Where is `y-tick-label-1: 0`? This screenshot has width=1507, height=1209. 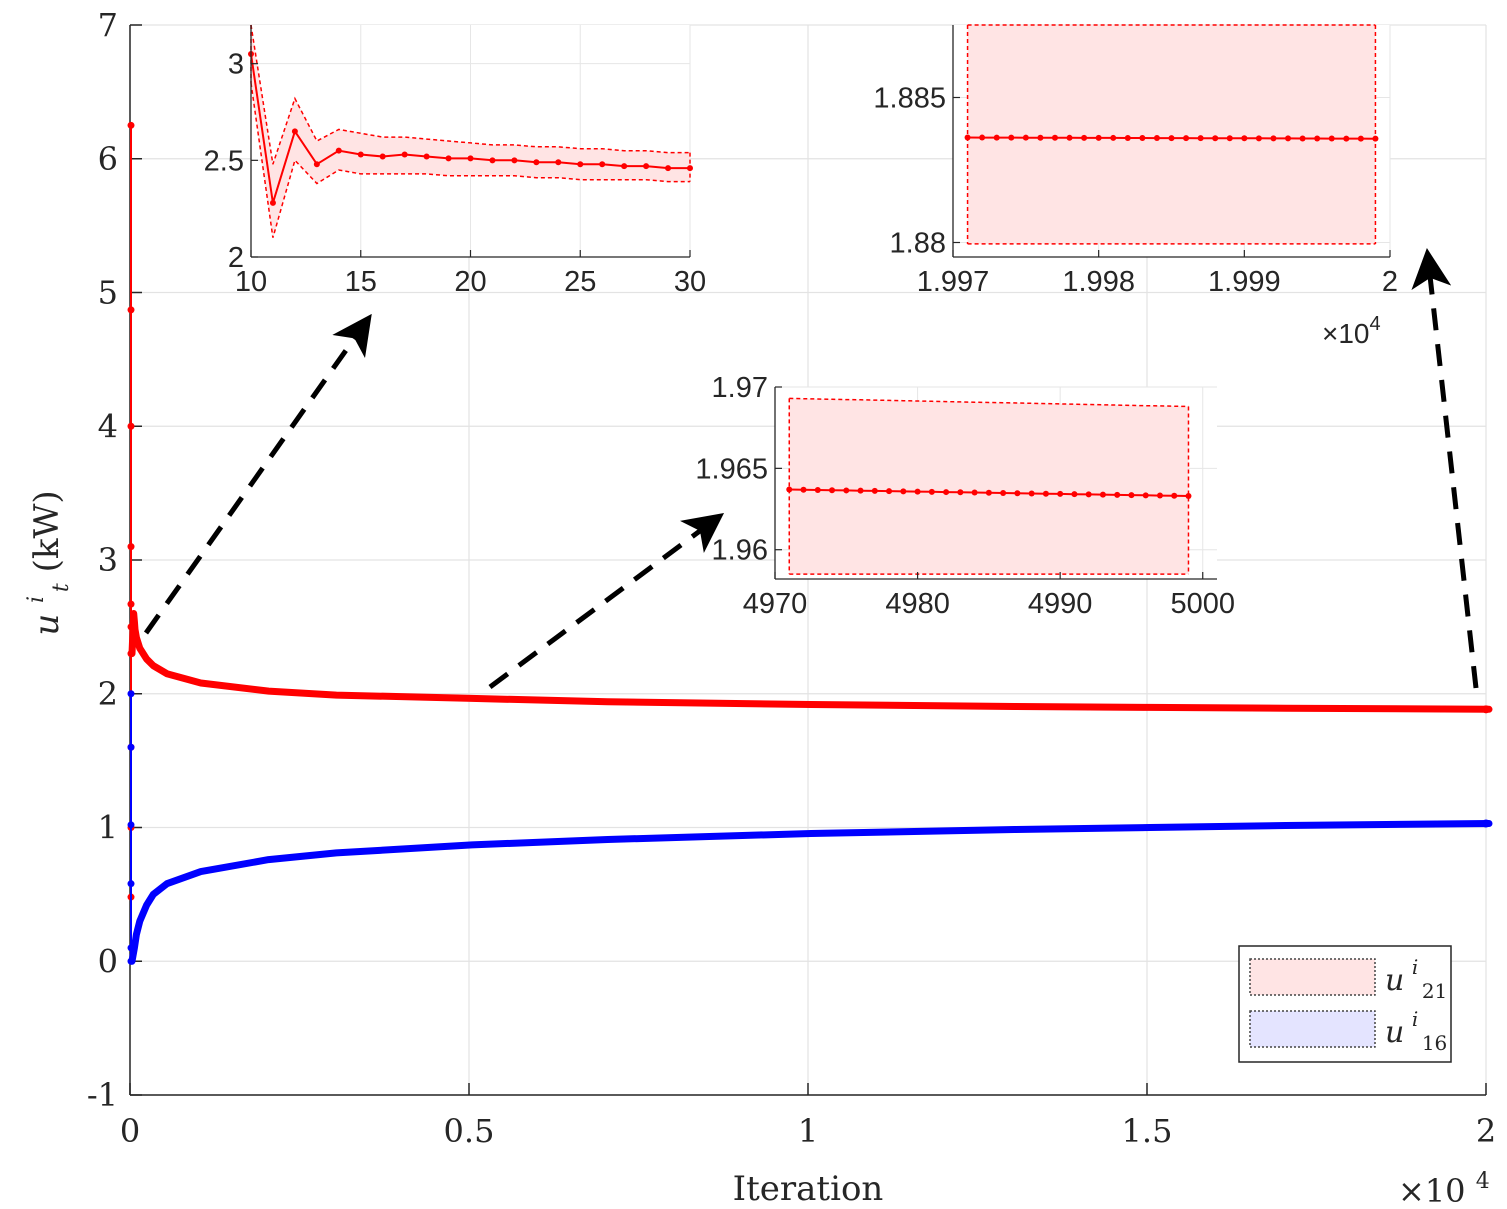
y-tick-label-1: 0 is located at coordinates (108, 961).